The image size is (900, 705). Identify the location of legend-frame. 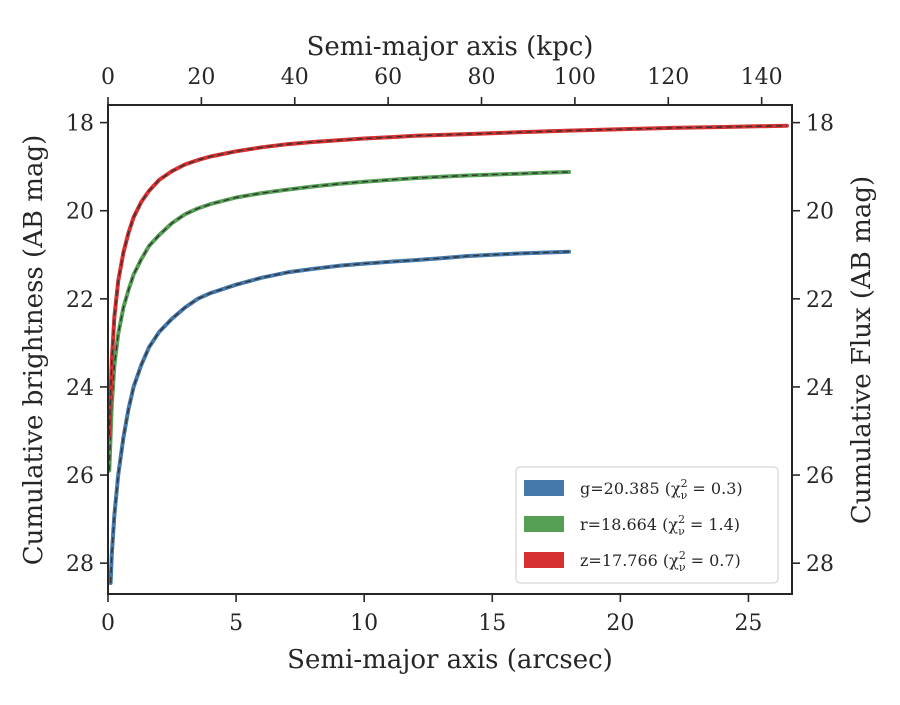
(647, 525).